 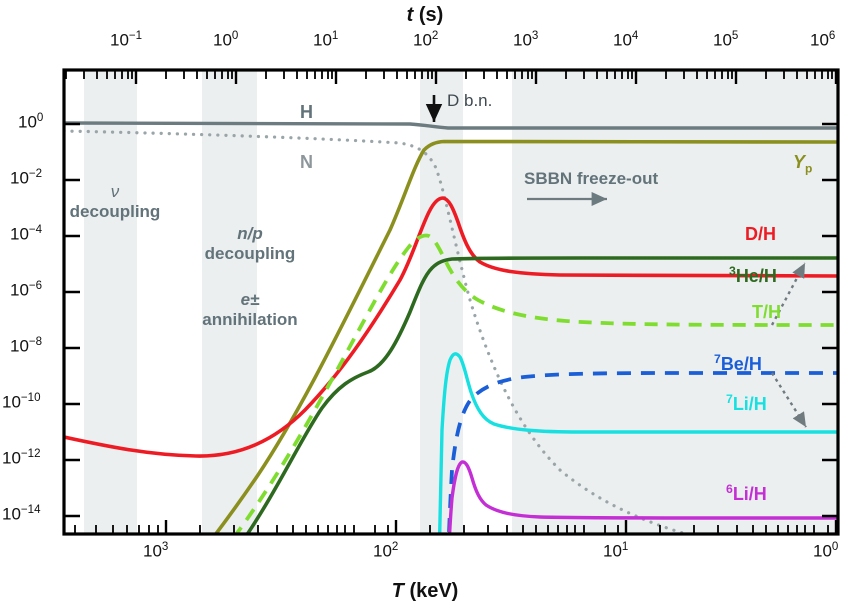 I want to click on nu-decoupling-text: decoupling, so click(x=115, y=211).